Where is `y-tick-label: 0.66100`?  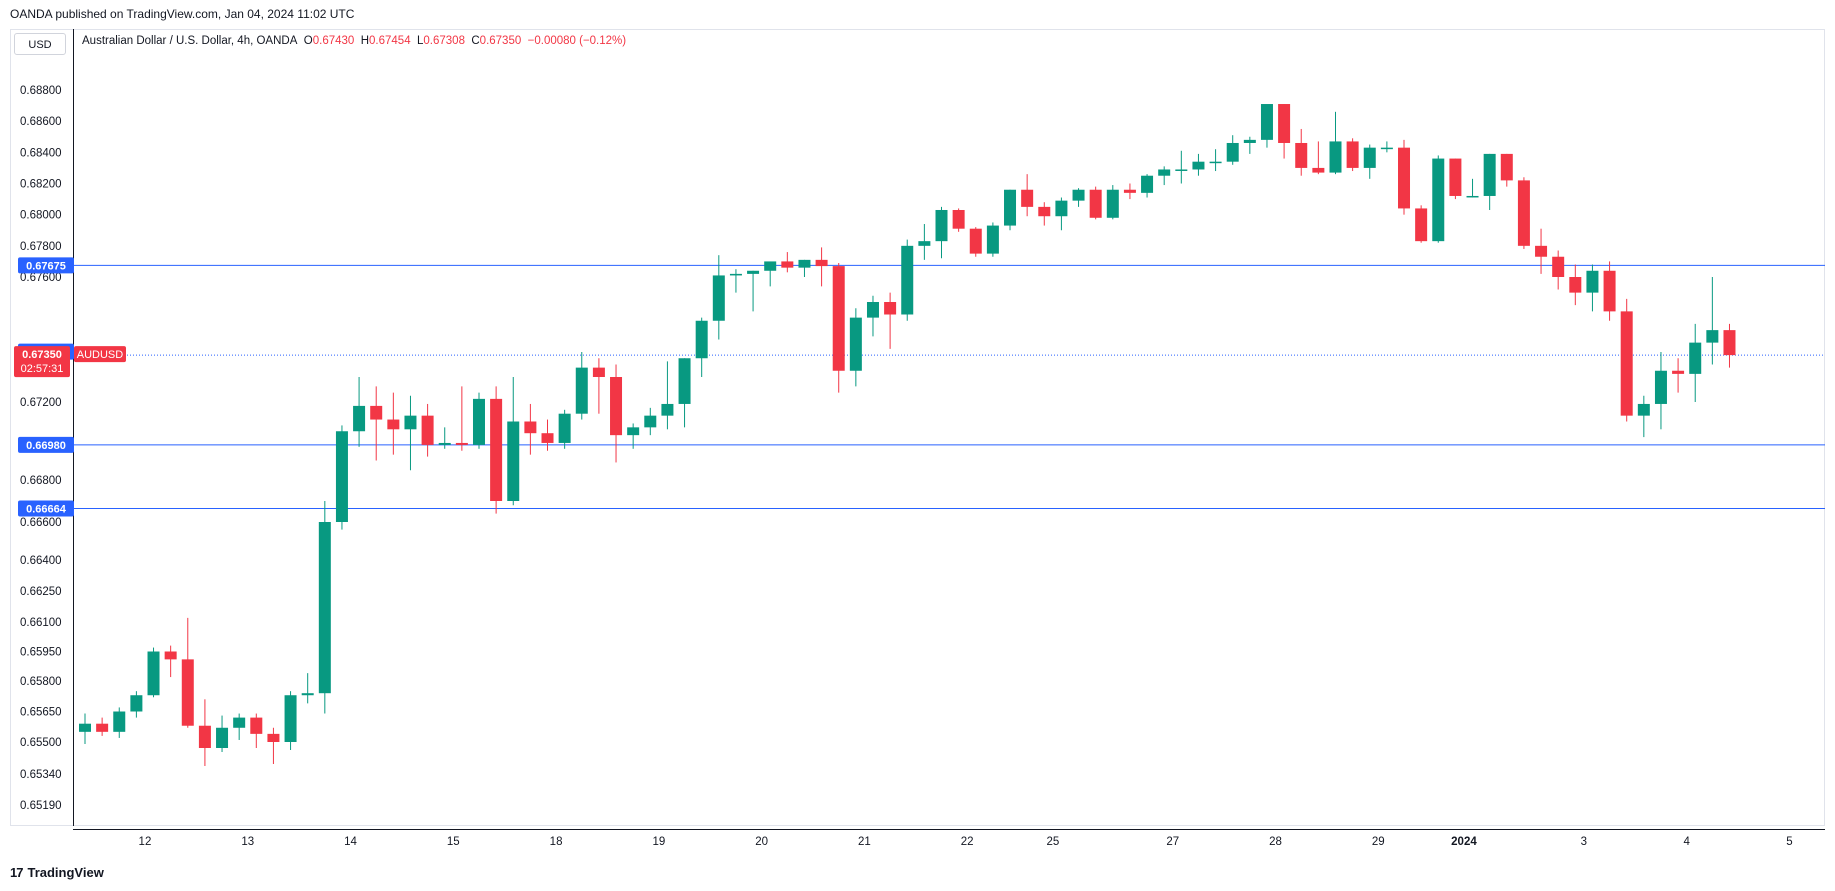 y-tick-label: 0.66100 is located at coordinates (41, 623).